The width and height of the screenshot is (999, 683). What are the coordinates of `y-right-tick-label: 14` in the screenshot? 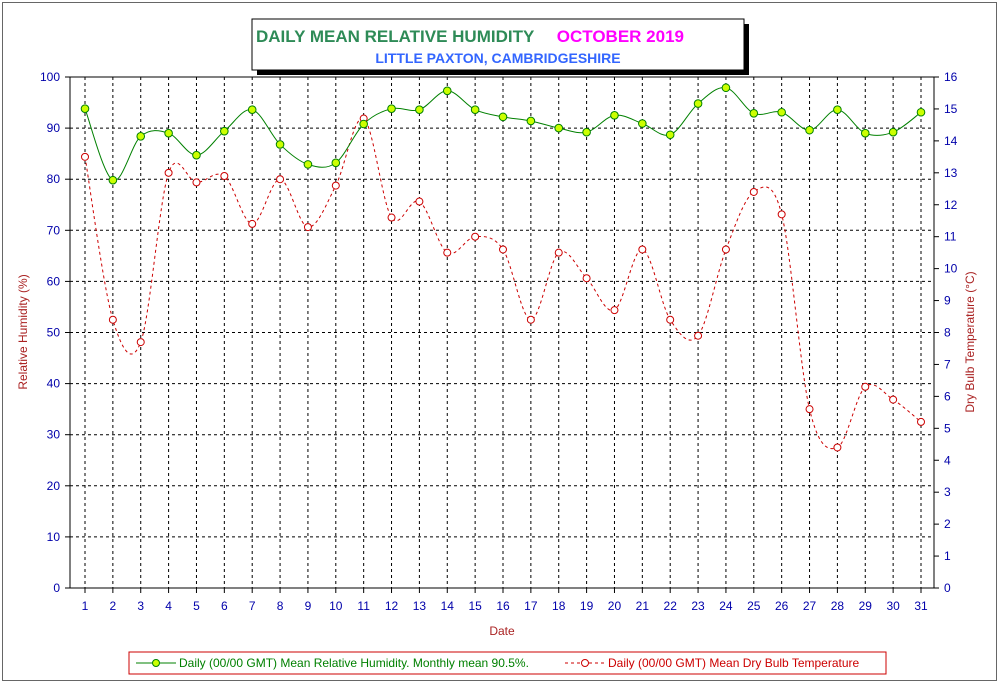 It's located at (951, 141).